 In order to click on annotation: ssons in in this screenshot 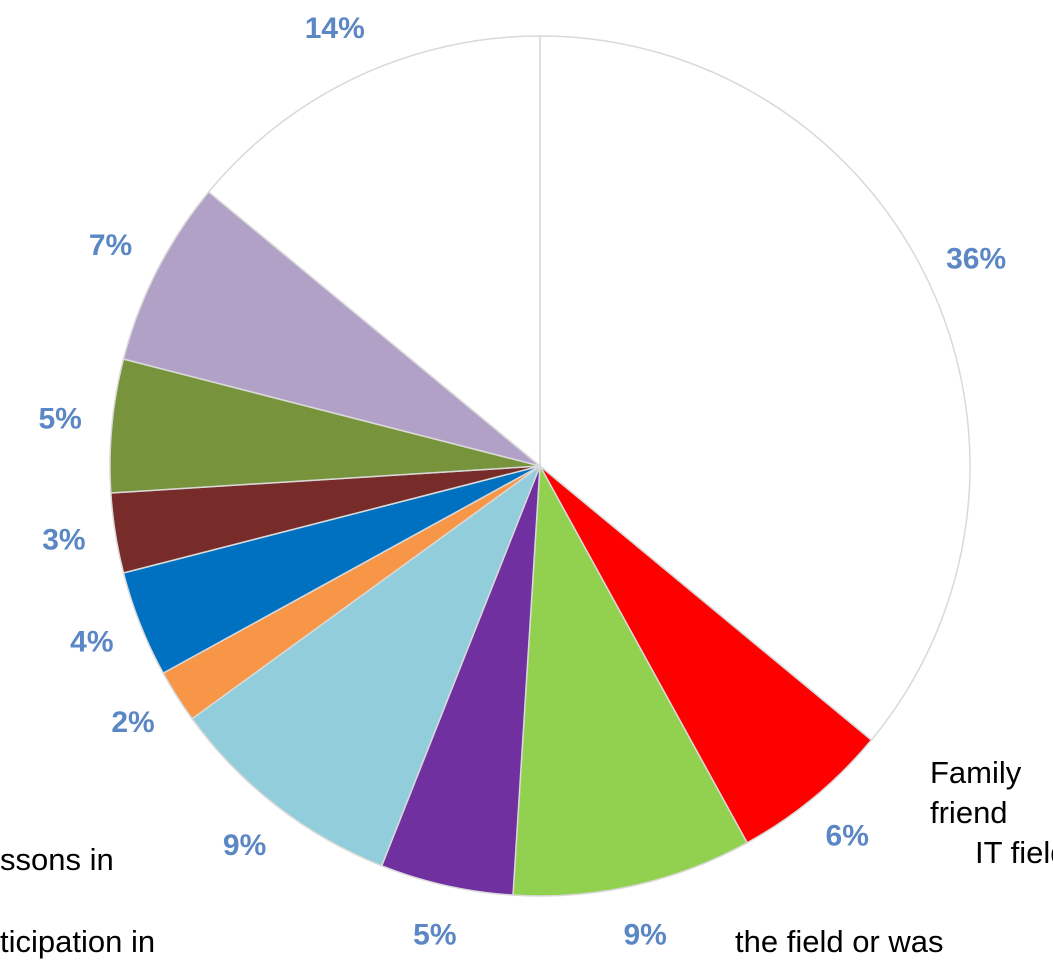, I will do `click(57, 859)`.